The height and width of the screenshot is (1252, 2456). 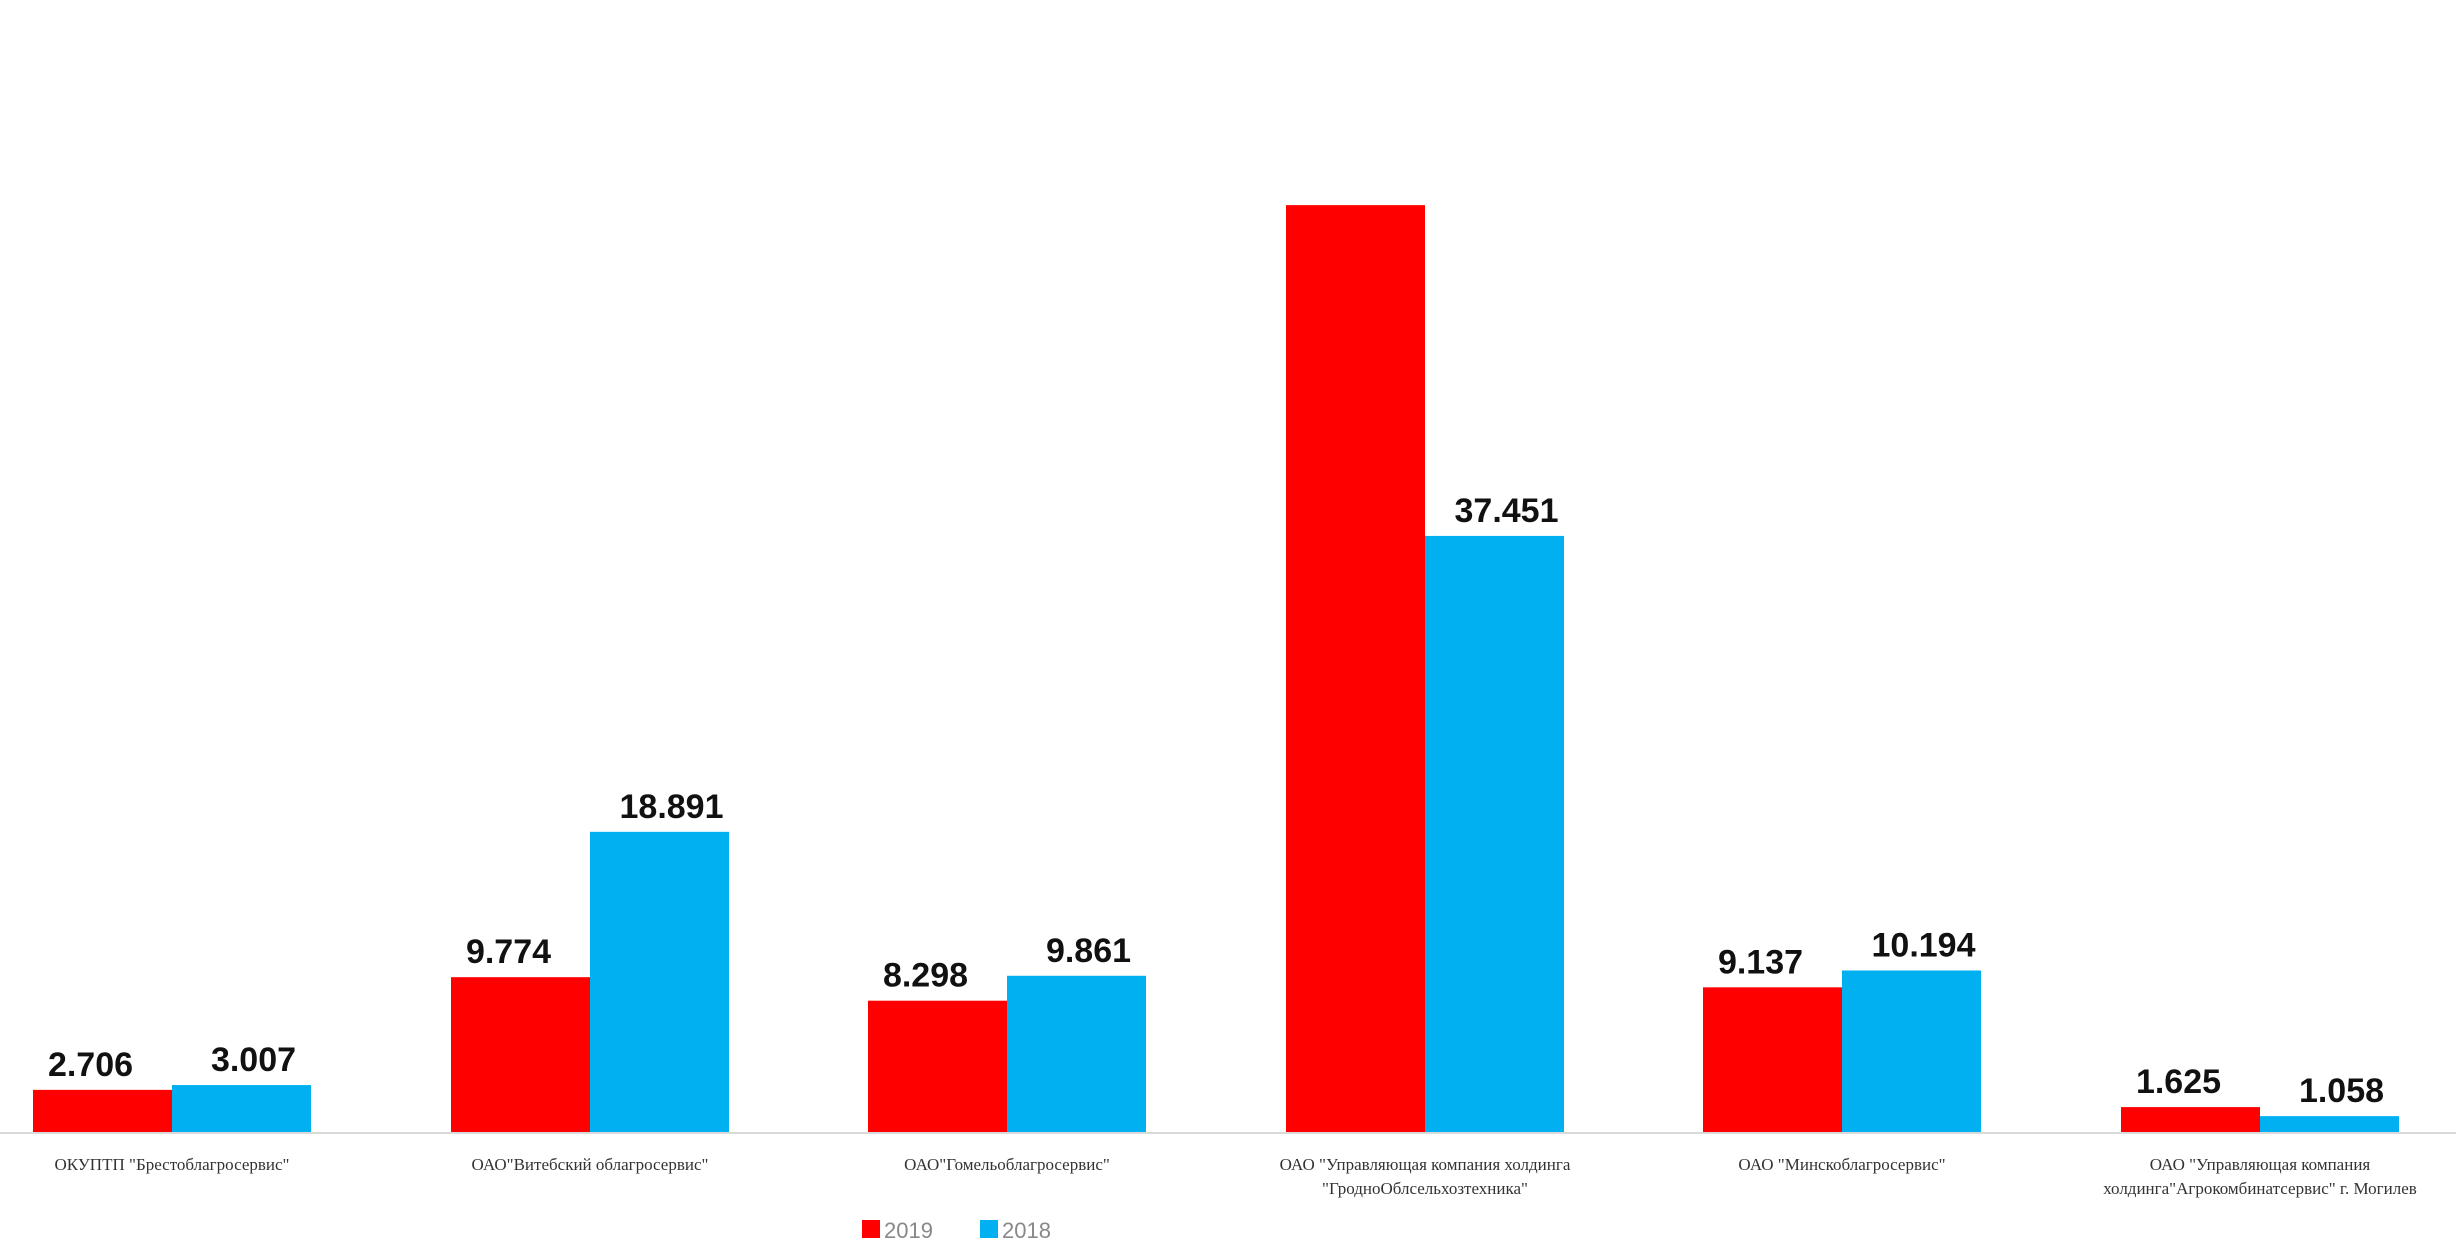 What do you see at coordinates (1088, 951) in the screenshot?
I see `value-label-2018-3: 9.861` at bounding box center [1088, 951].